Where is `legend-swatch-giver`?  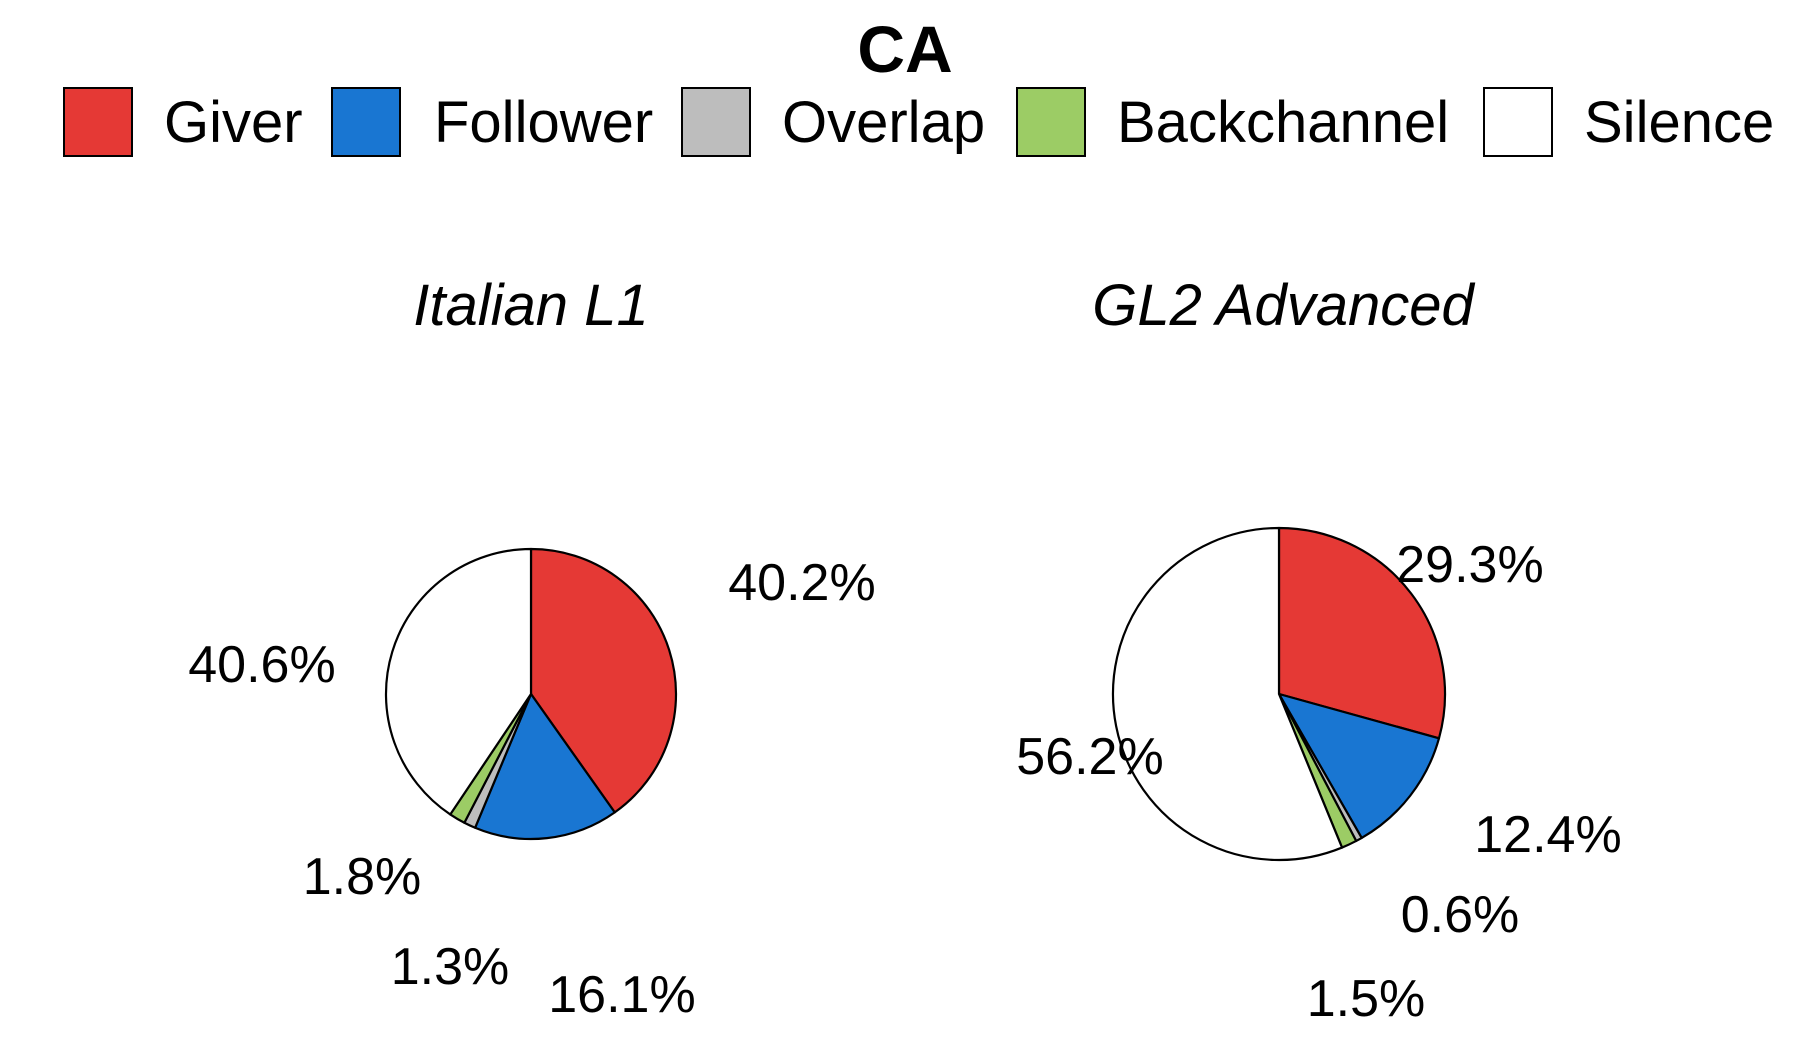 legend-swatch-giver is located at coordinates (98, 122).